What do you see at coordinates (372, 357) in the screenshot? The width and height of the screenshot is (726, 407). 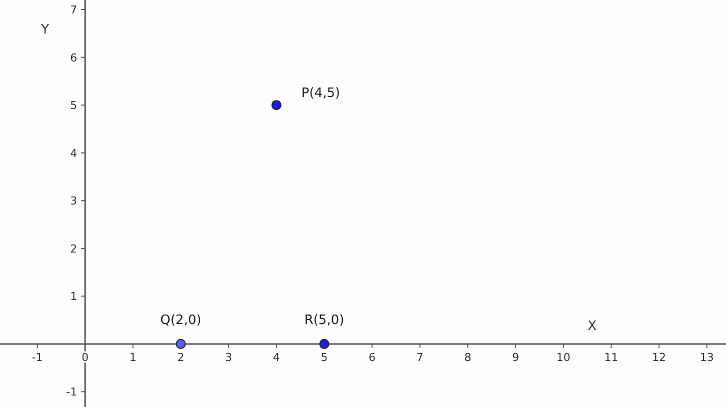 I see `x-tick-label: 6` at bounding box center [372, 357].